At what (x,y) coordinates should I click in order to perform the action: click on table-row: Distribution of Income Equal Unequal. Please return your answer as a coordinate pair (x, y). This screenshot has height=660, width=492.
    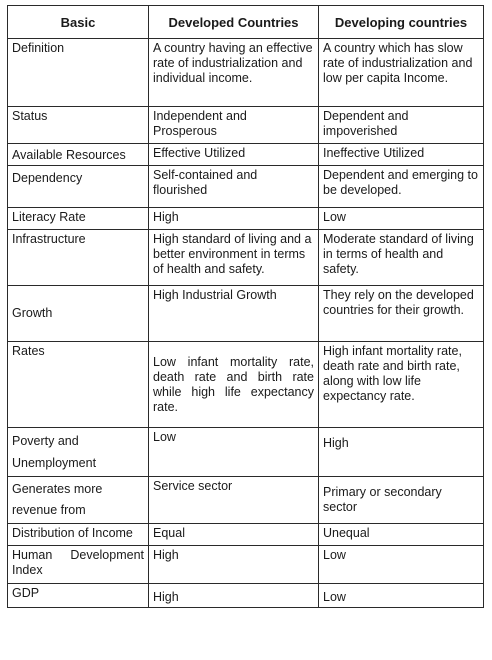
    Looking at the image, I should click on (245, 534).